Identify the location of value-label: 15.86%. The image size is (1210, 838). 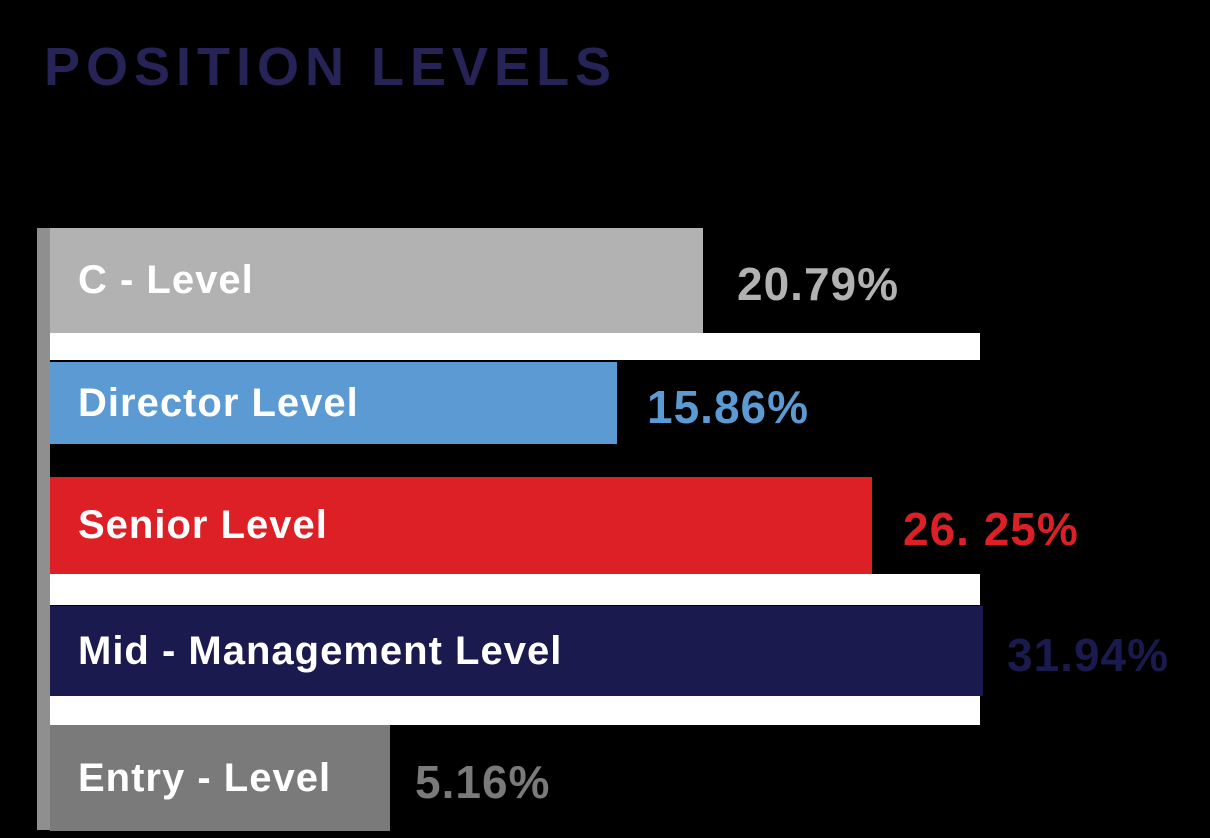
(728, 407).